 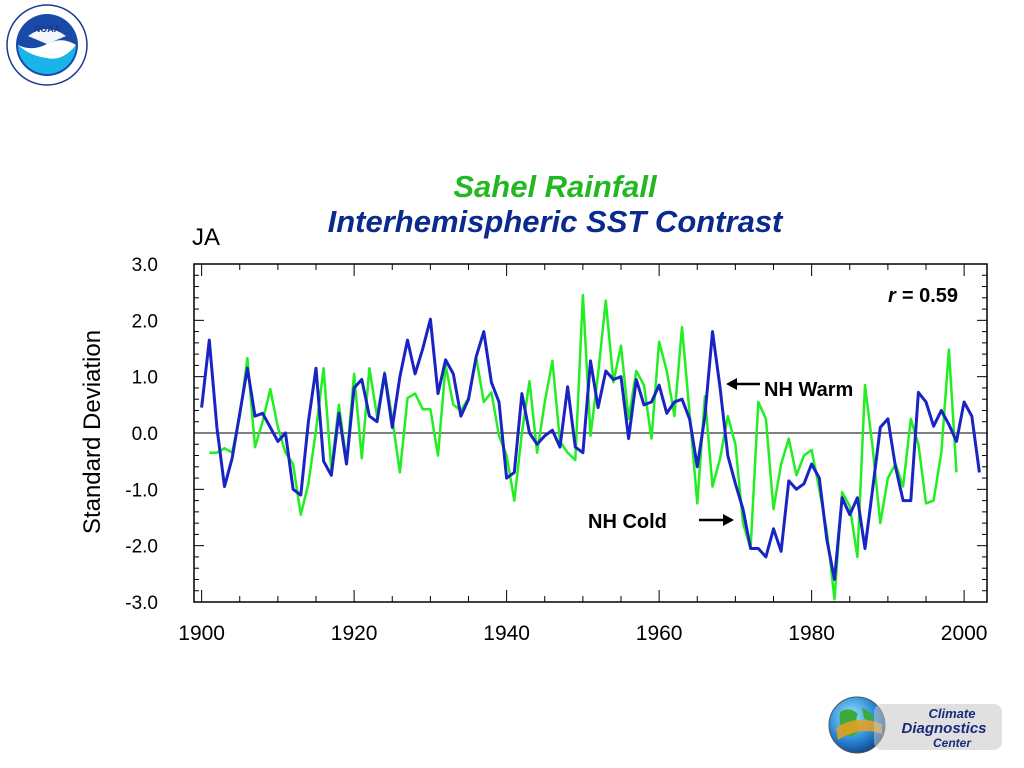 What do you see at coordinates (201, 633) in the screenshot?
I see `x-tick-label: 1900` at bounding box center [201, 633].